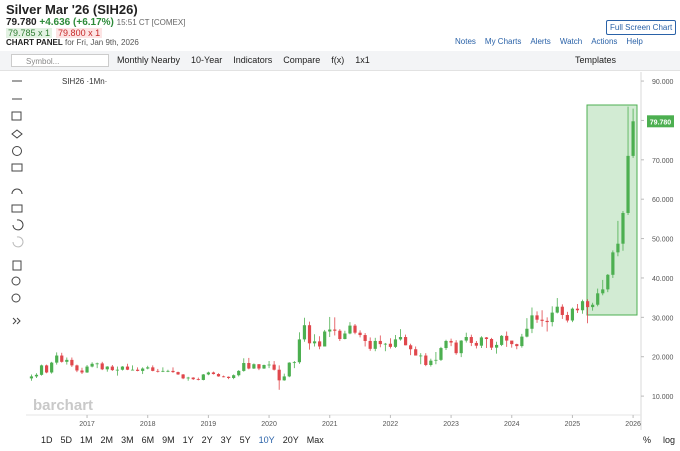 This screenshot has width=680, height=451. I want to click on quote-time: 15:51 CT [COMEX], so click(151, 22).